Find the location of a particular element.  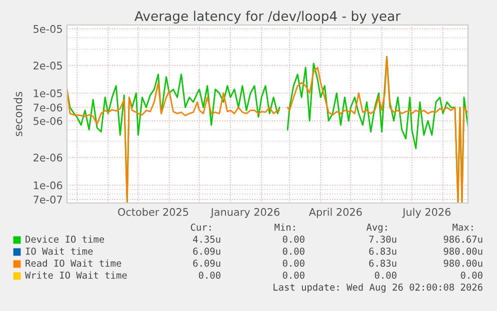

x-tick-label: October 2025 is located at coordinates (153, 212).